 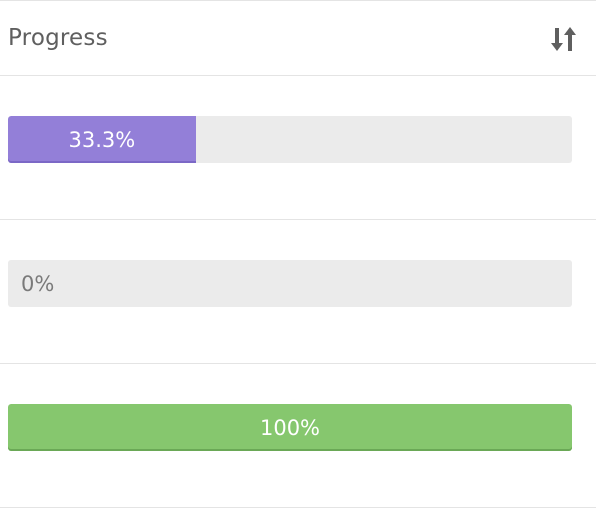 I want to click on table-header: Progress, so click(x=298, y=38).